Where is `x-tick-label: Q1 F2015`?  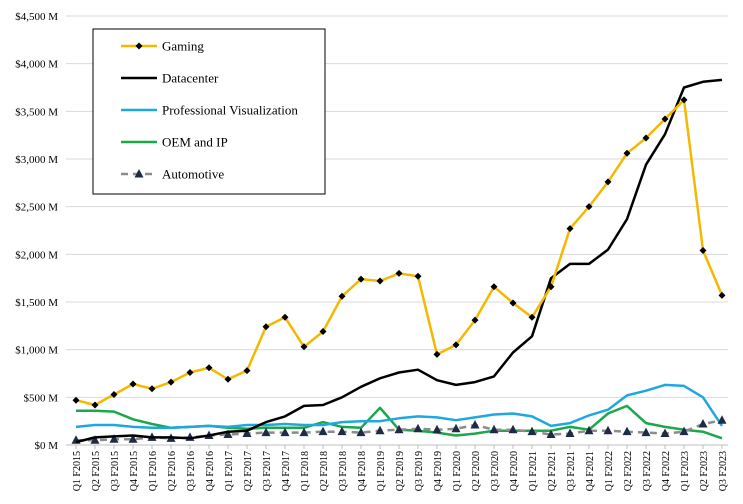
x-tick-label: Q1 F2015 is located at coordinates (77, 471).